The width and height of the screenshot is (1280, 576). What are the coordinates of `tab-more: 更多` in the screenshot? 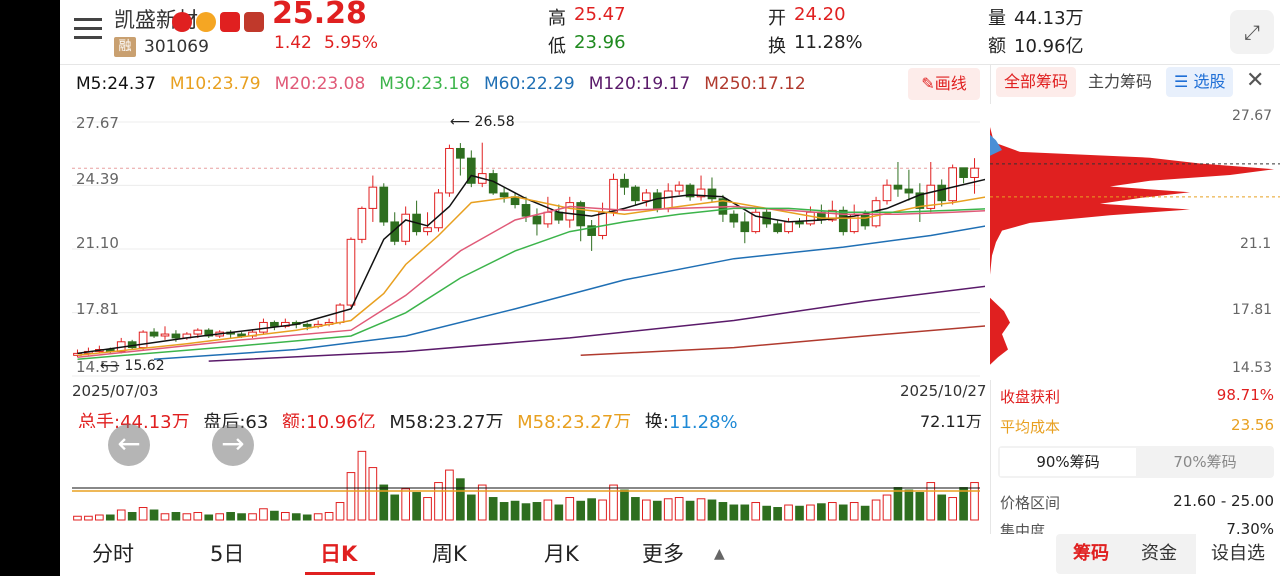 It's located at (663, 554).